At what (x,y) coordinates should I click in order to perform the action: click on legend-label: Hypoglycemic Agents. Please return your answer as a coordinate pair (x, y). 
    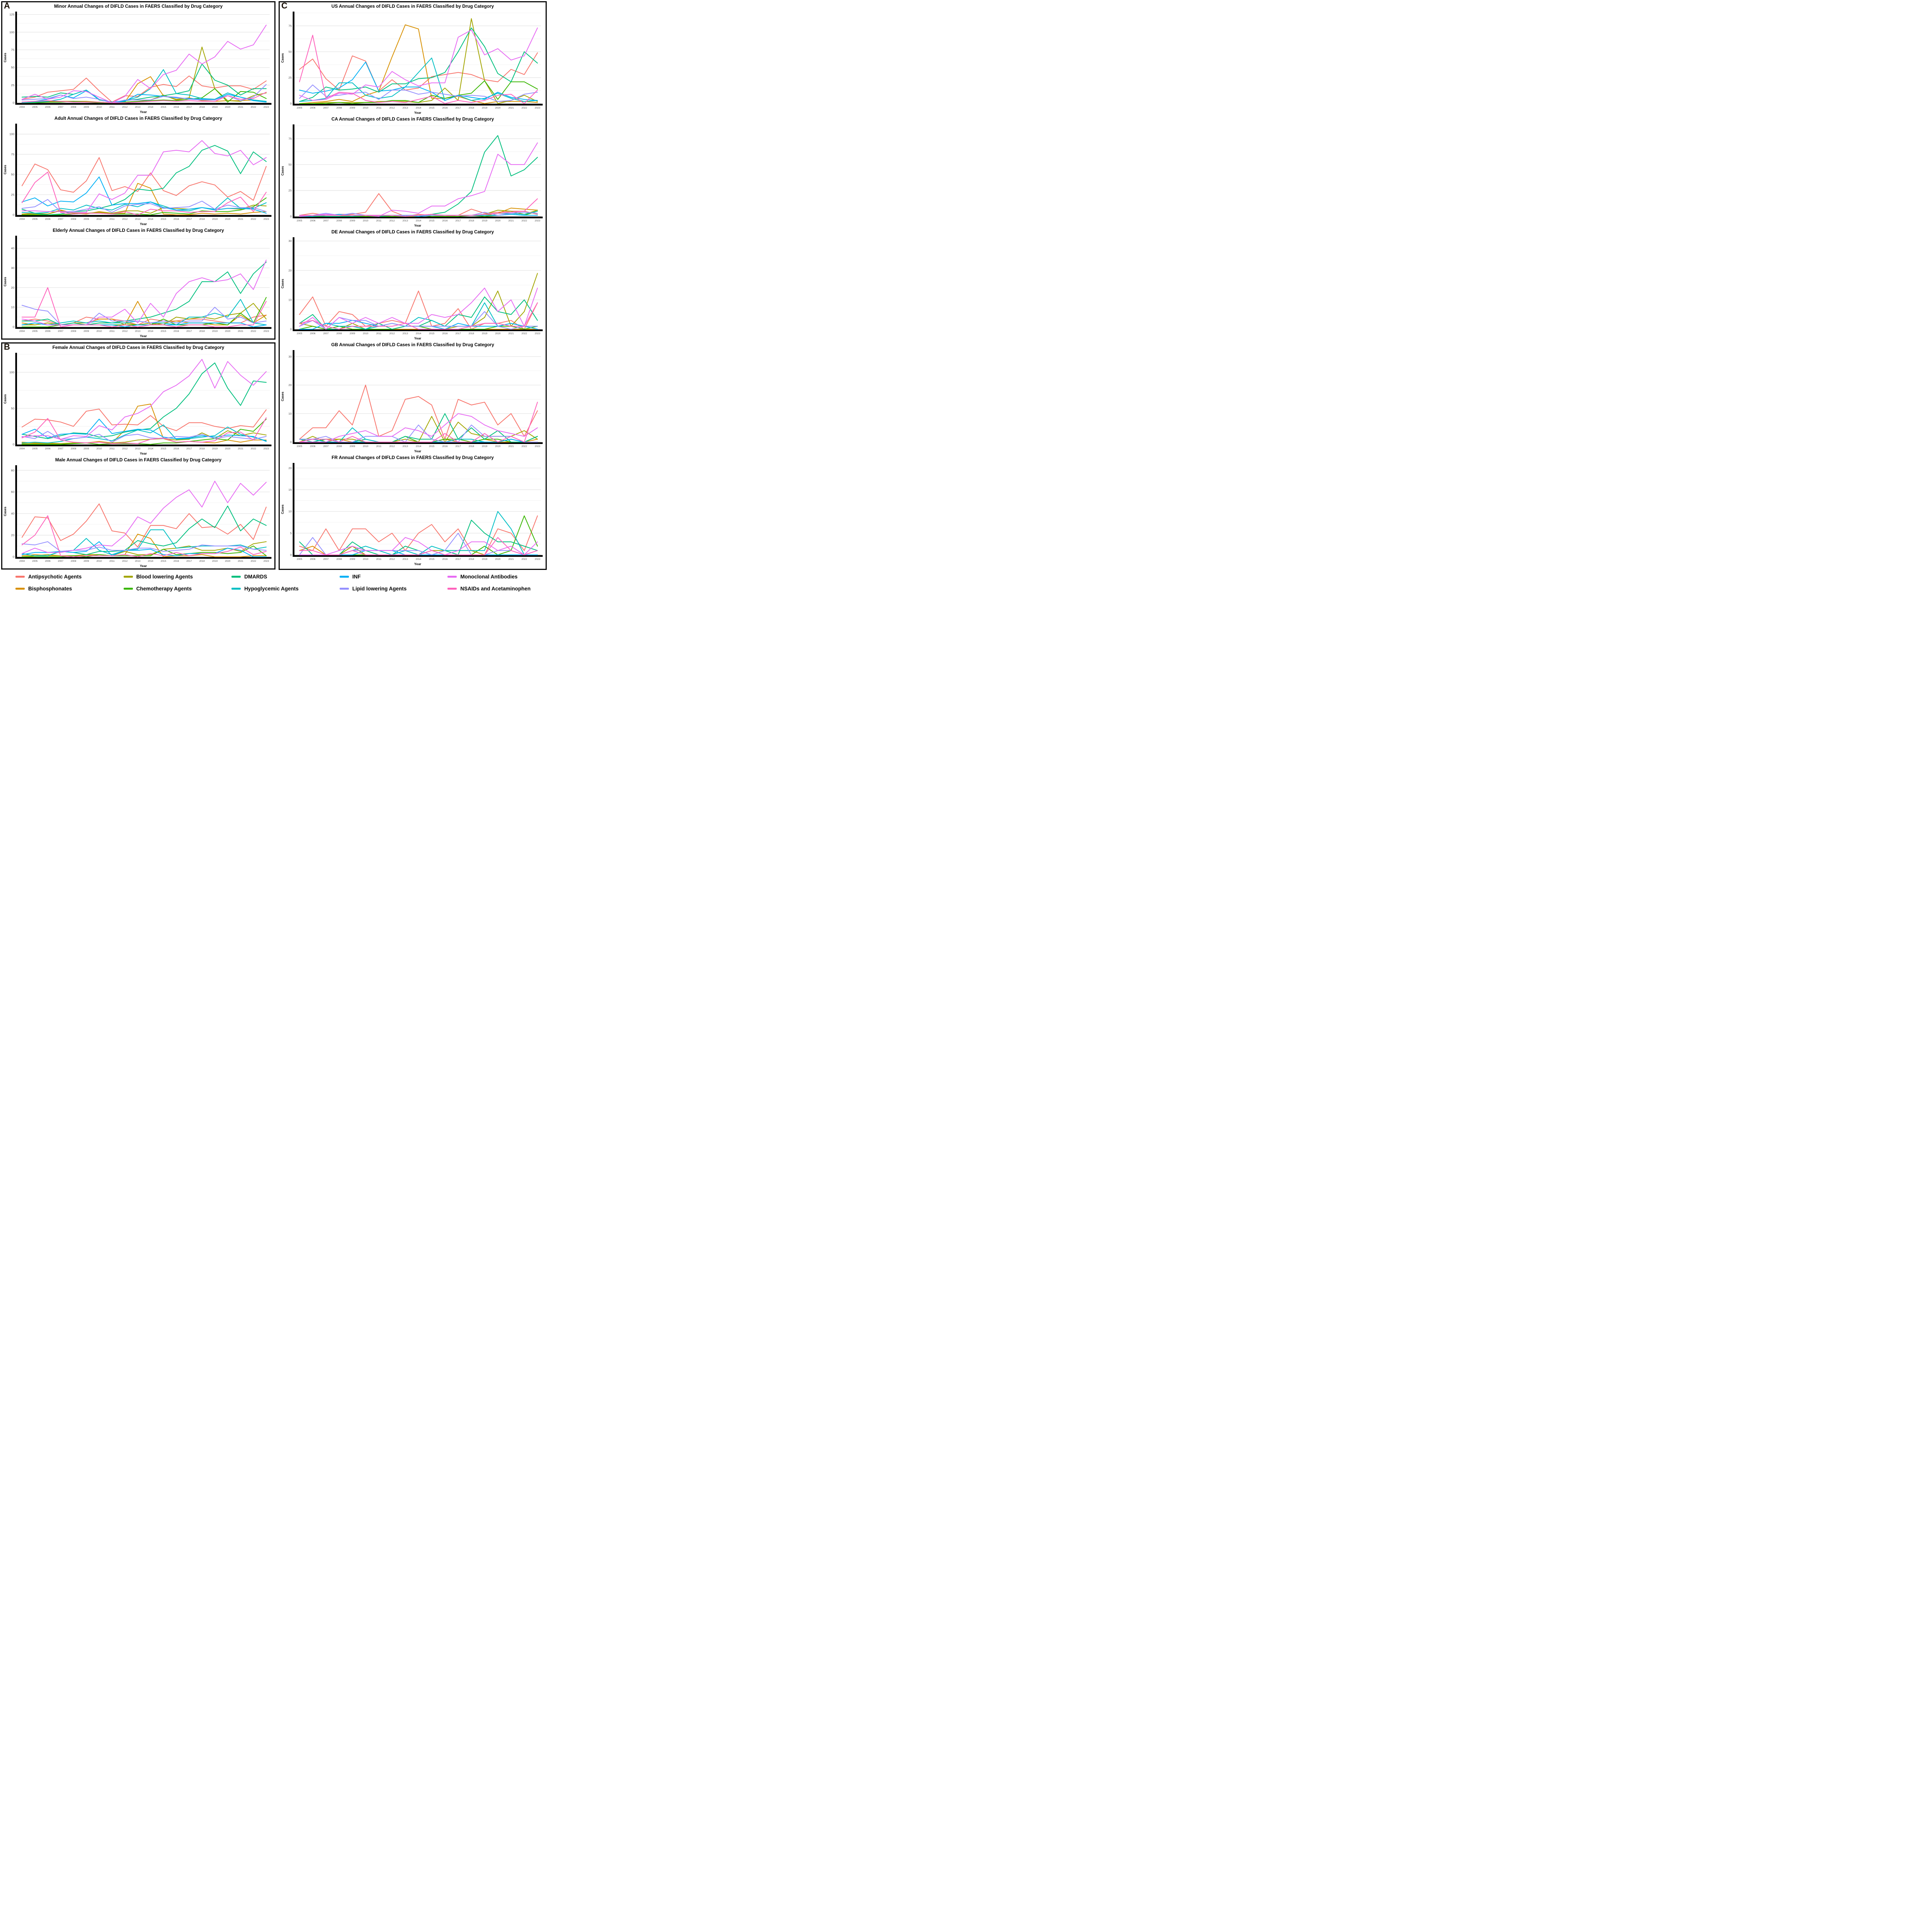
    Looking at the image, I should click on (271, 589).